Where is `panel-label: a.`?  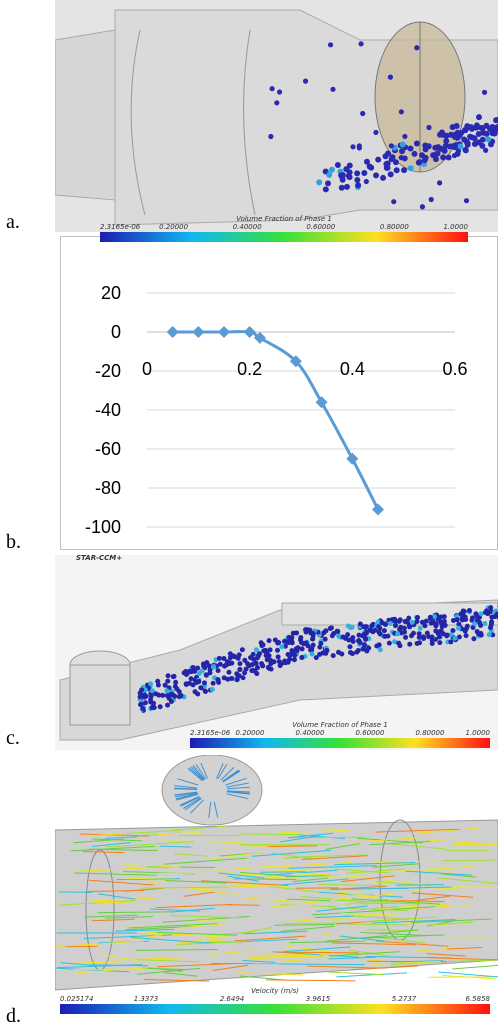 panel-label: a. is located at coordinates (13, 222).